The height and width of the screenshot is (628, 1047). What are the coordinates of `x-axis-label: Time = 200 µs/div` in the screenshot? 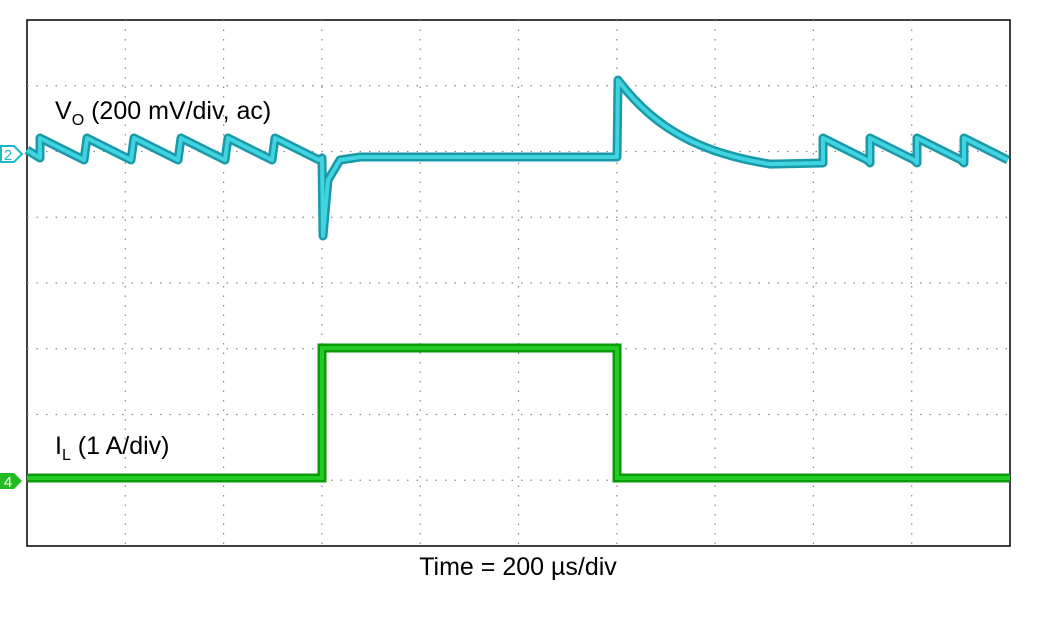 It's located at (518, 567).